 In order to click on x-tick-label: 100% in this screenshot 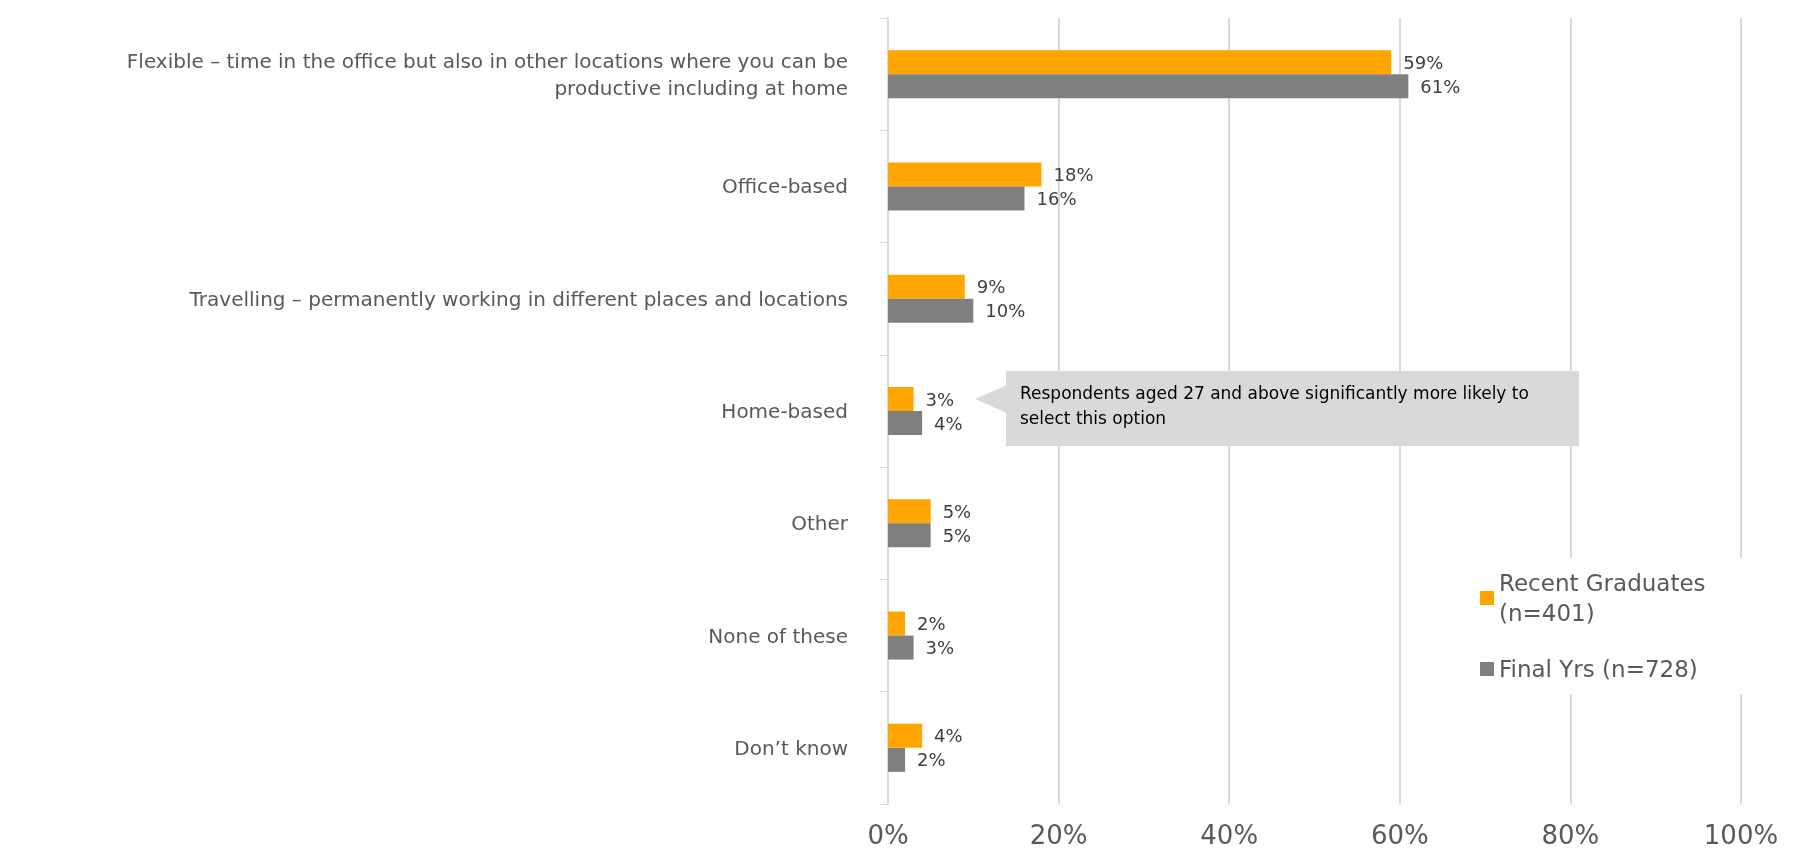, I will do `click(1741, 835)`.